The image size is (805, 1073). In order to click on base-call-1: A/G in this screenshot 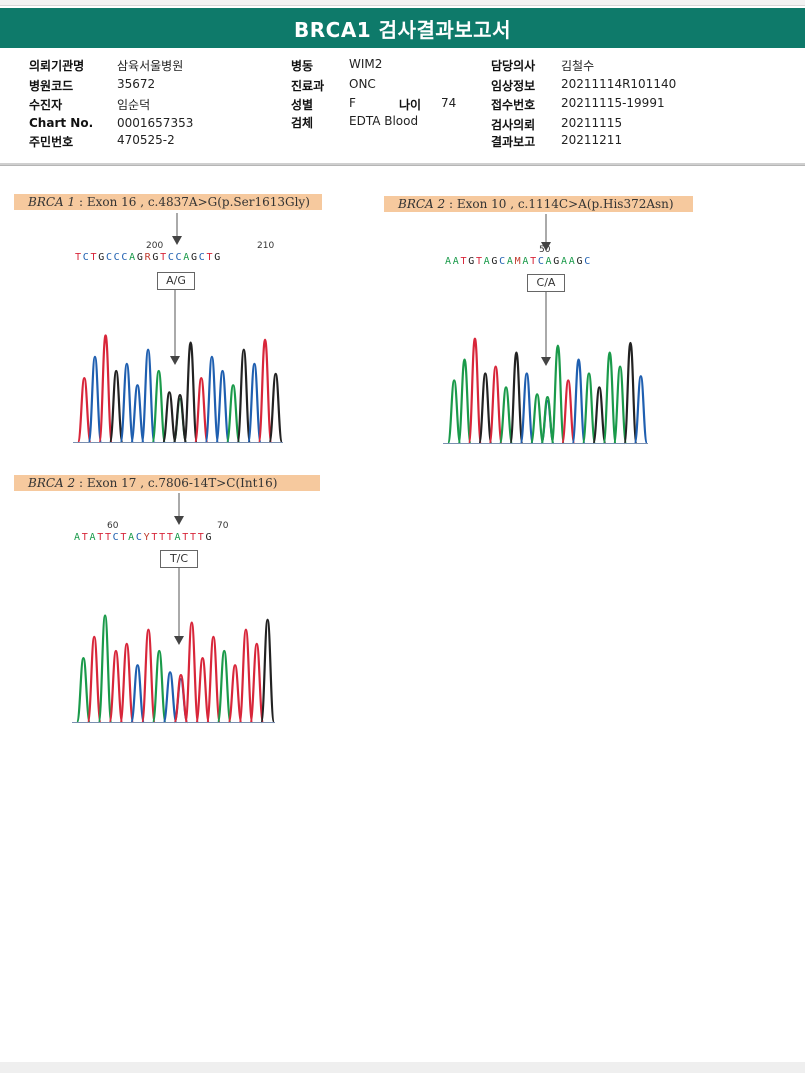, I will do `click(176, 281)`.